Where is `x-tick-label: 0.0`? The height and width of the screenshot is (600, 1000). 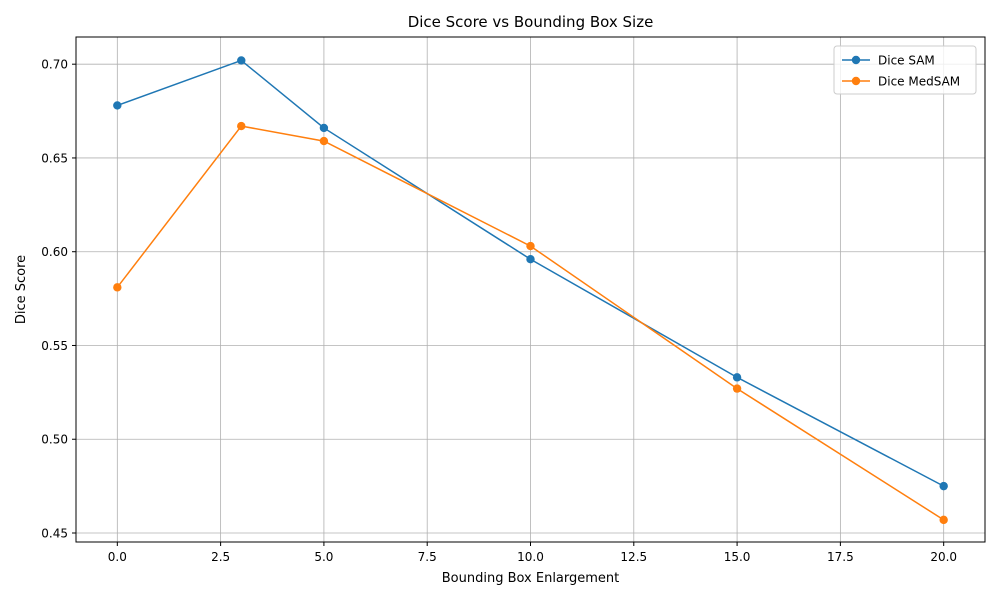 x-tick-label: 0.0 is located at coordinates (117, 557).